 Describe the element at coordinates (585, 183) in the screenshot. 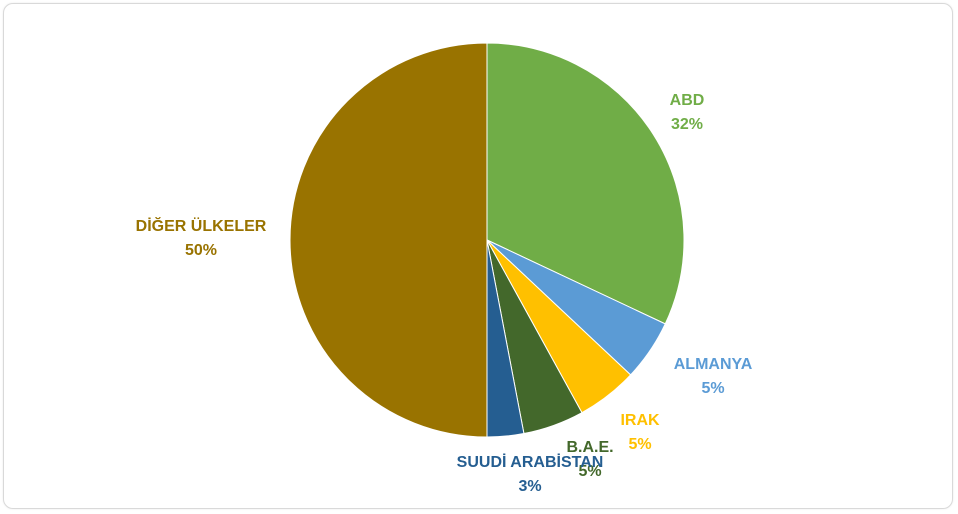

I see `pie-slice-abd` at that location.